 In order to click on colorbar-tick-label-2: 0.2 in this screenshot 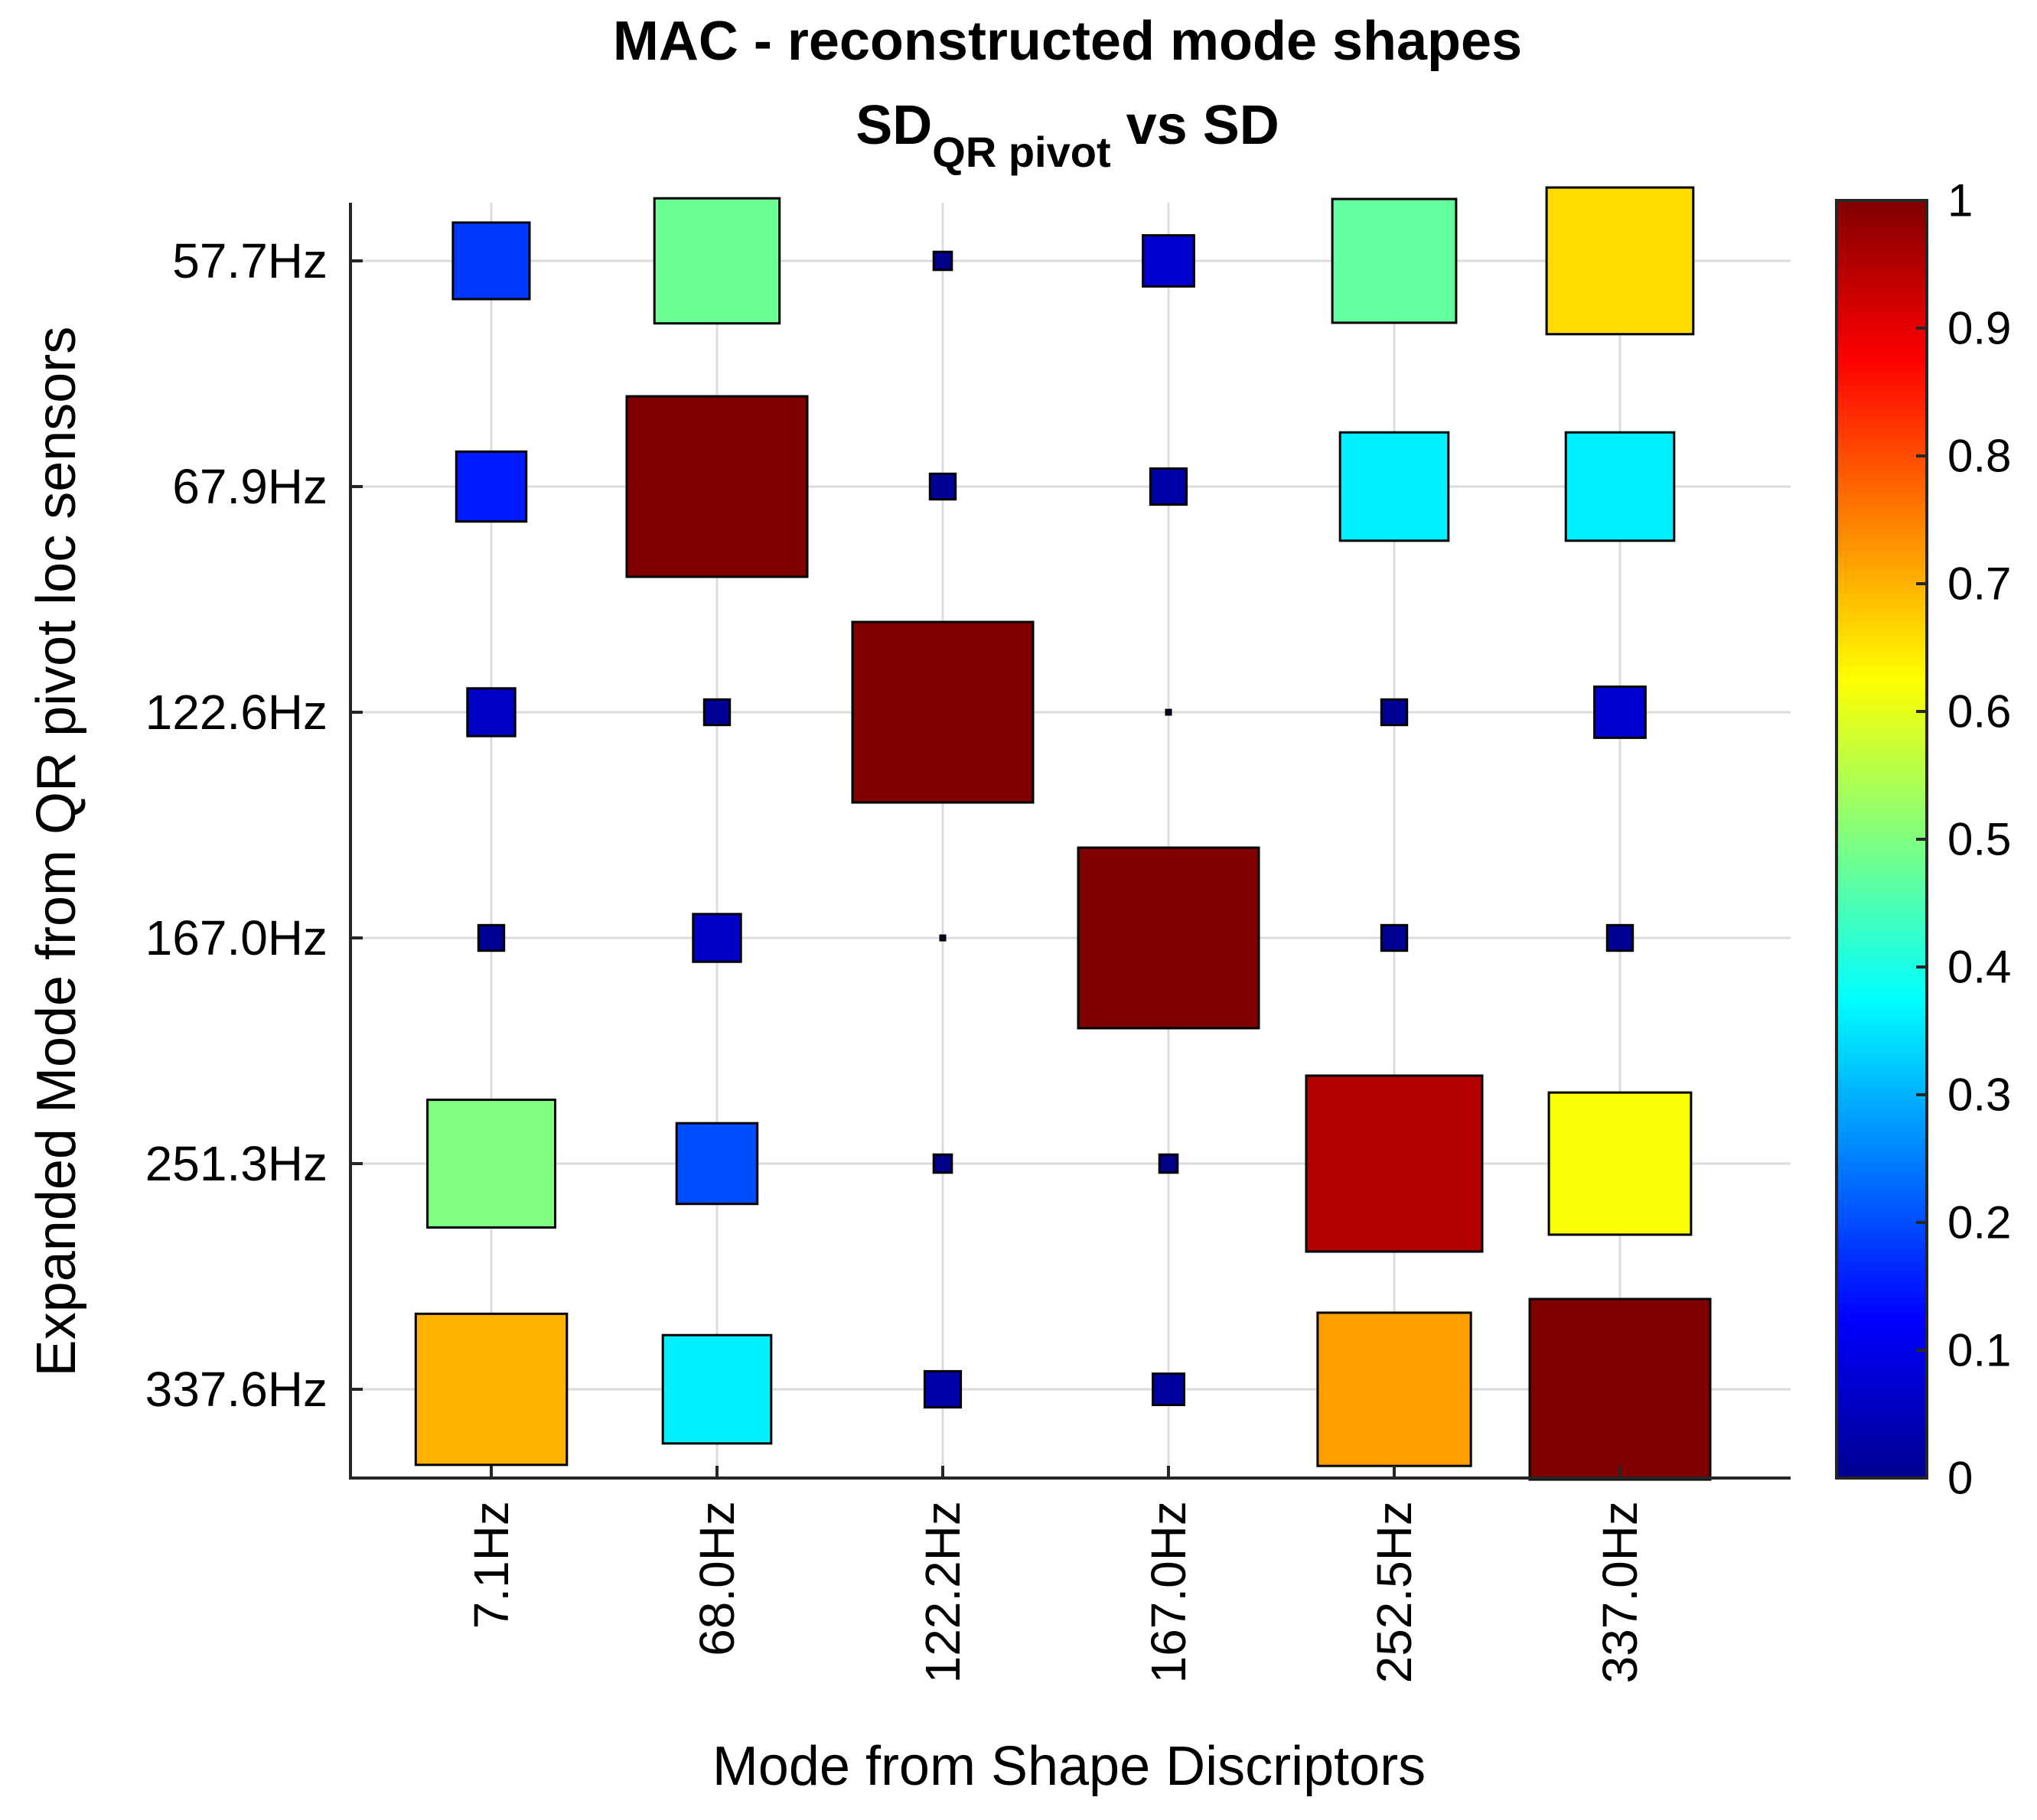, I will do `click(1979, 1223)`.